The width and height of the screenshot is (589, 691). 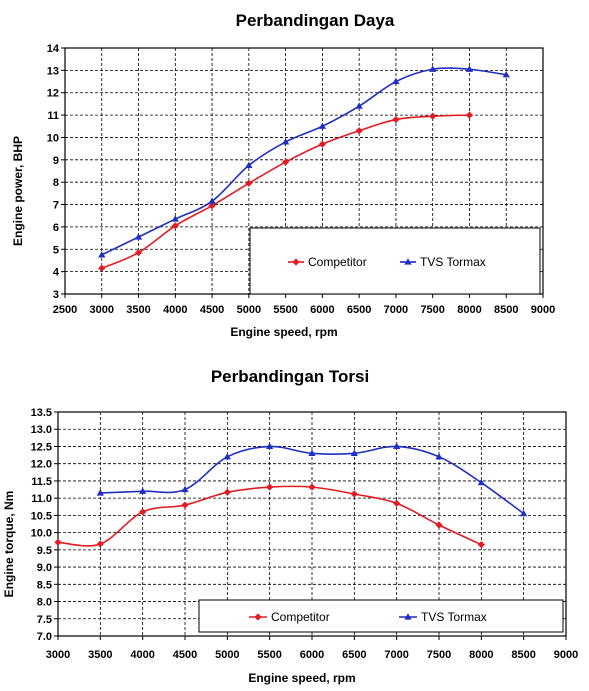 I want to click on chart2-x-tick-label: 4500, so click(x=185, y=655).